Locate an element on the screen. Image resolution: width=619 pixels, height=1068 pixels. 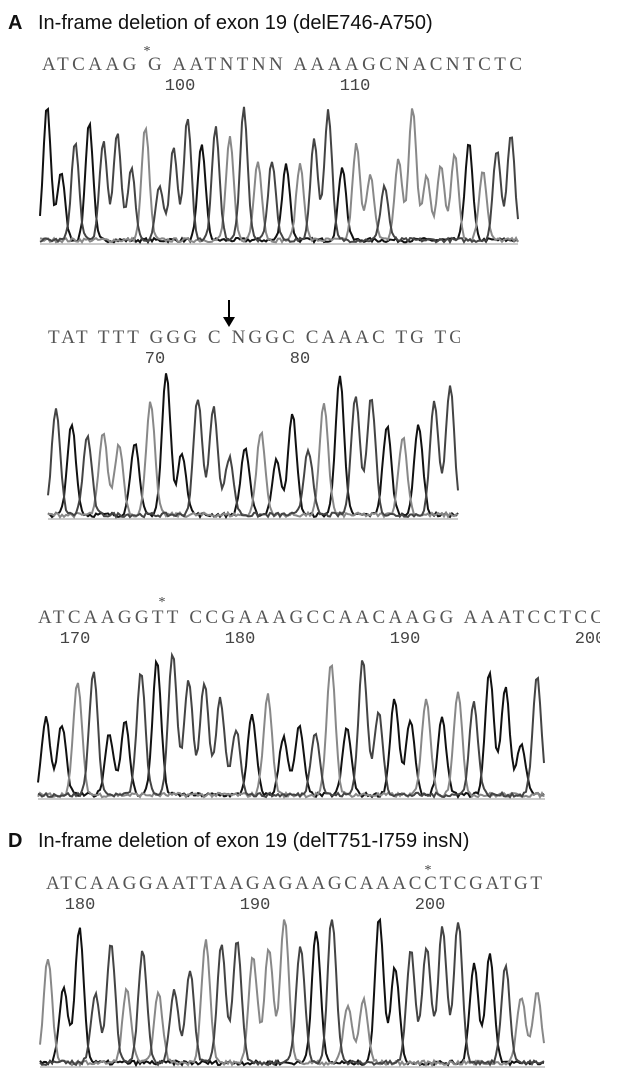
arrow-head is located at coordinates (229, 322).